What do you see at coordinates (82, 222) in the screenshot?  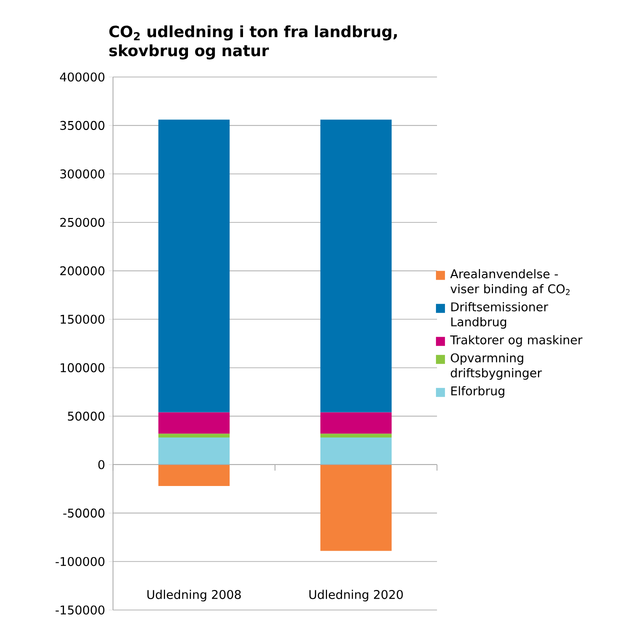 I see `y-tick-label: 250000` at bounding box center [82, 222].